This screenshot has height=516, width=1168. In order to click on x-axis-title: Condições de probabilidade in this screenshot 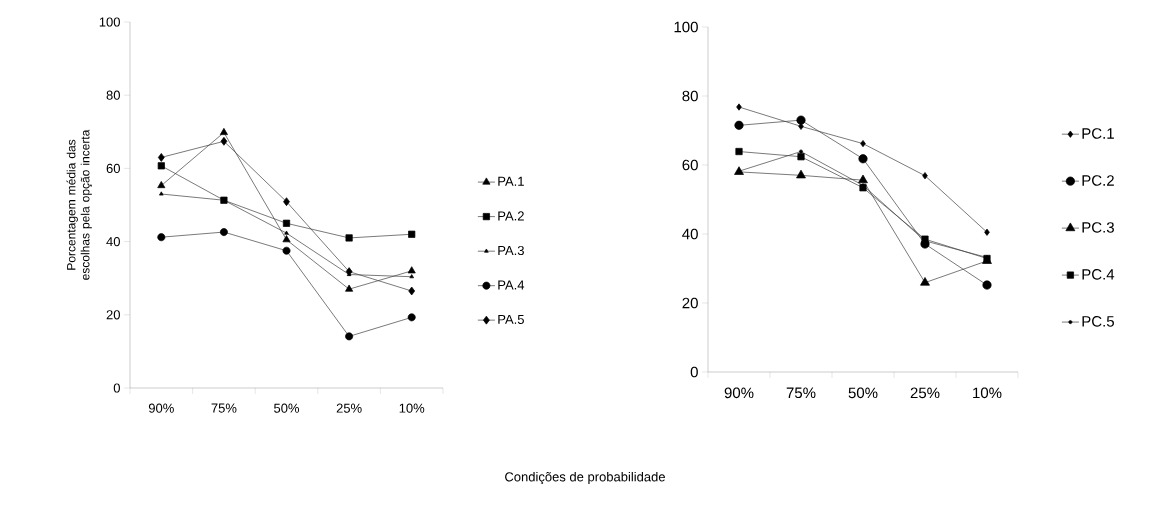, I will do `click(585, 478)`.